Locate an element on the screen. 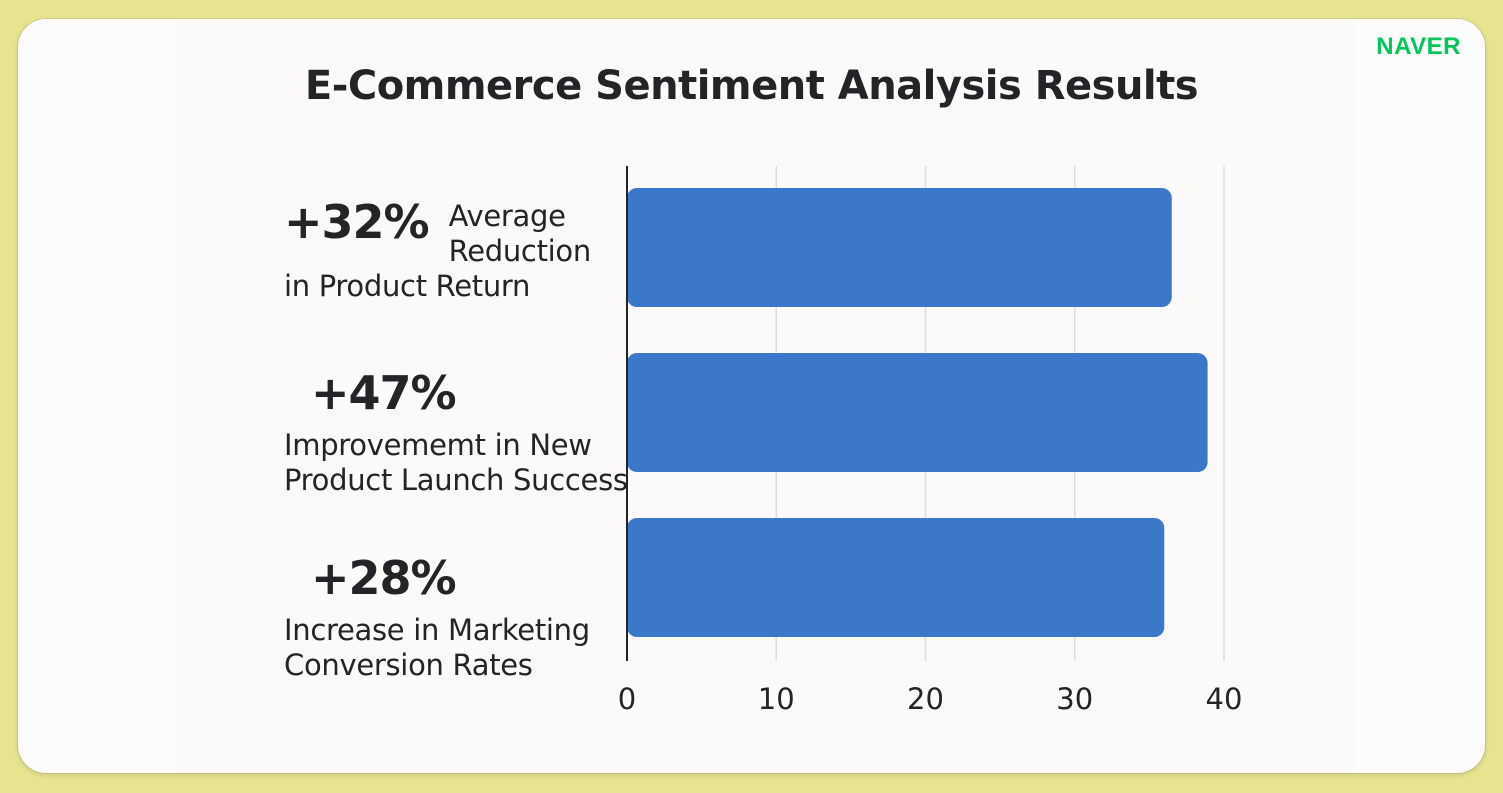  category-desc-3: Increase in Marketing Conversion Rates is located at coordinates (437, 647).